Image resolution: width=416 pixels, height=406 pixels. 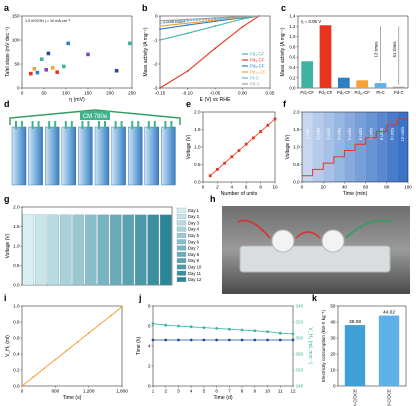 I want to click on legend-label: Pd₁-CF, so click(x=257, y=54).